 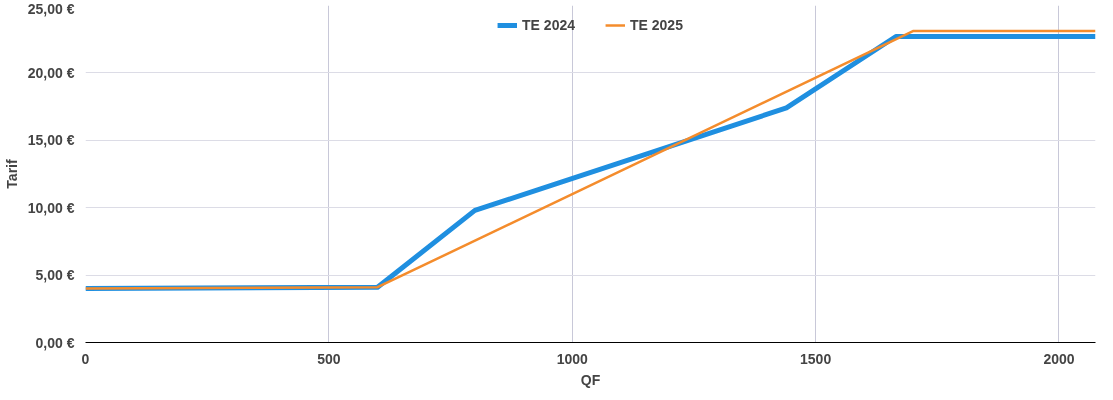 What do you see at coordinates (11, 174) in the screenshot?
I see `y-axis-title: Tarif` at bounding box center [11, 174].